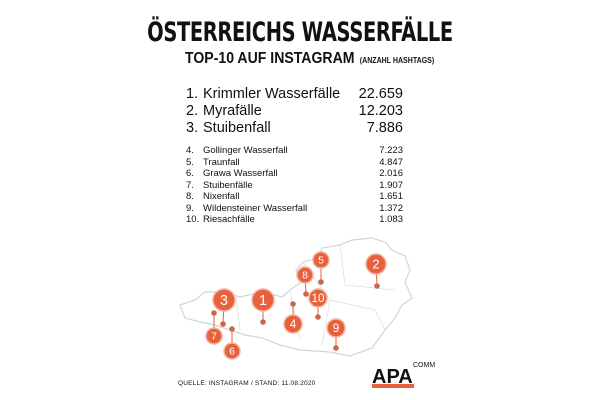 The width and height of the screenshot is (600, 400). Describe the element at coordinates (247, 383) in the screenshot. I see `source-note: QUELLE: INSTAGRAM / STAND: 11.08.2020` at that location.